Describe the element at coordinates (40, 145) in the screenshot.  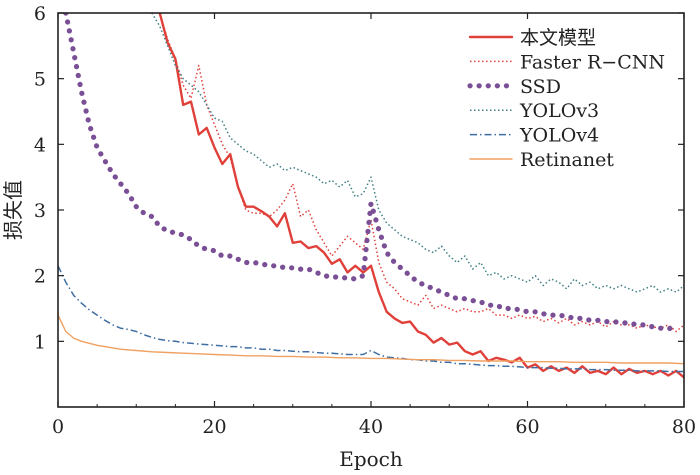
I see `y-tick-label: 4` at that location.